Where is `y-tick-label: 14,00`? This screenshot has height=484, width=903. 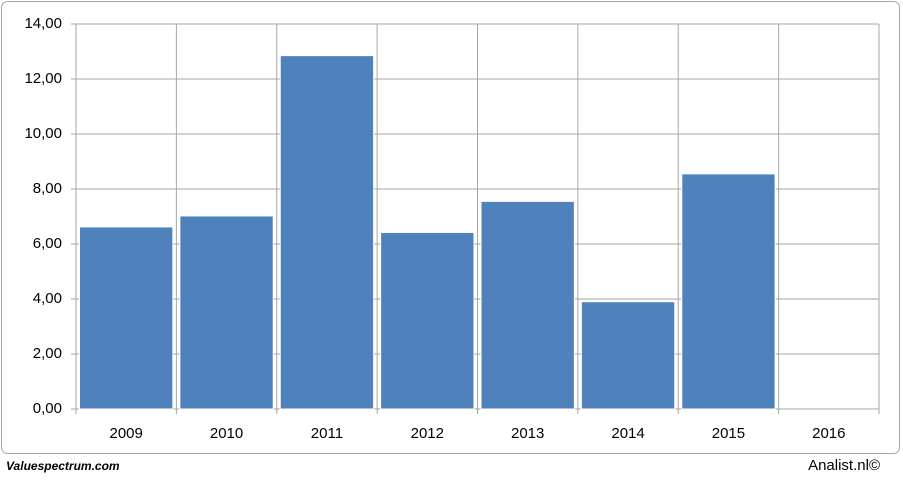 y-tick-label: 14,00 is located at coordinates (43, 23).